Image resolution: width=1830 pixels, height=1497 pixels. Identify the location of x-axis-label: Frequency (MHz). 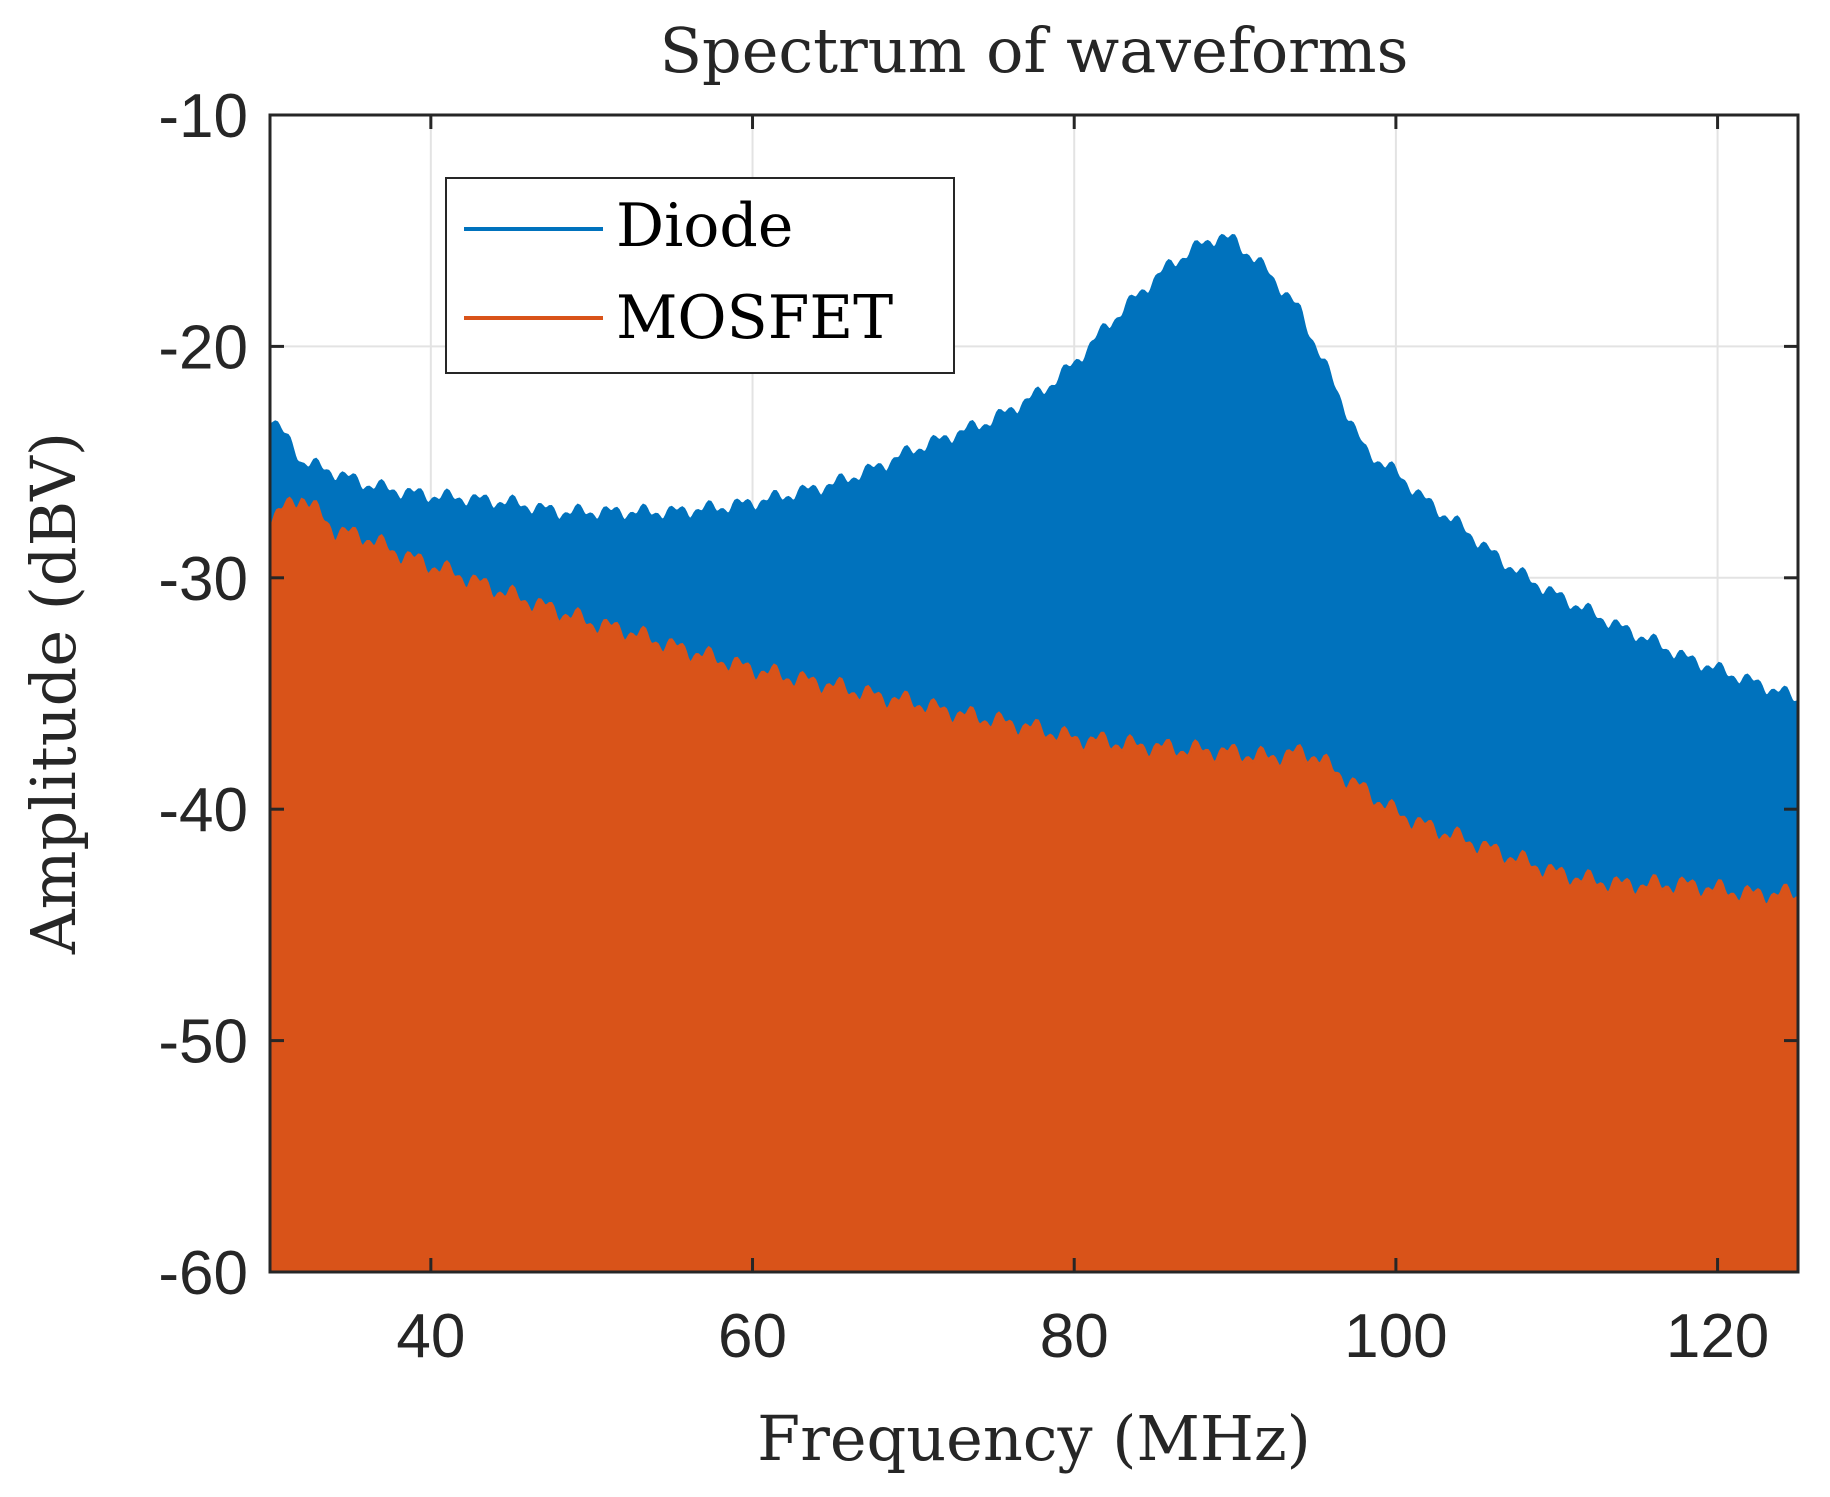
(1034, 1438).